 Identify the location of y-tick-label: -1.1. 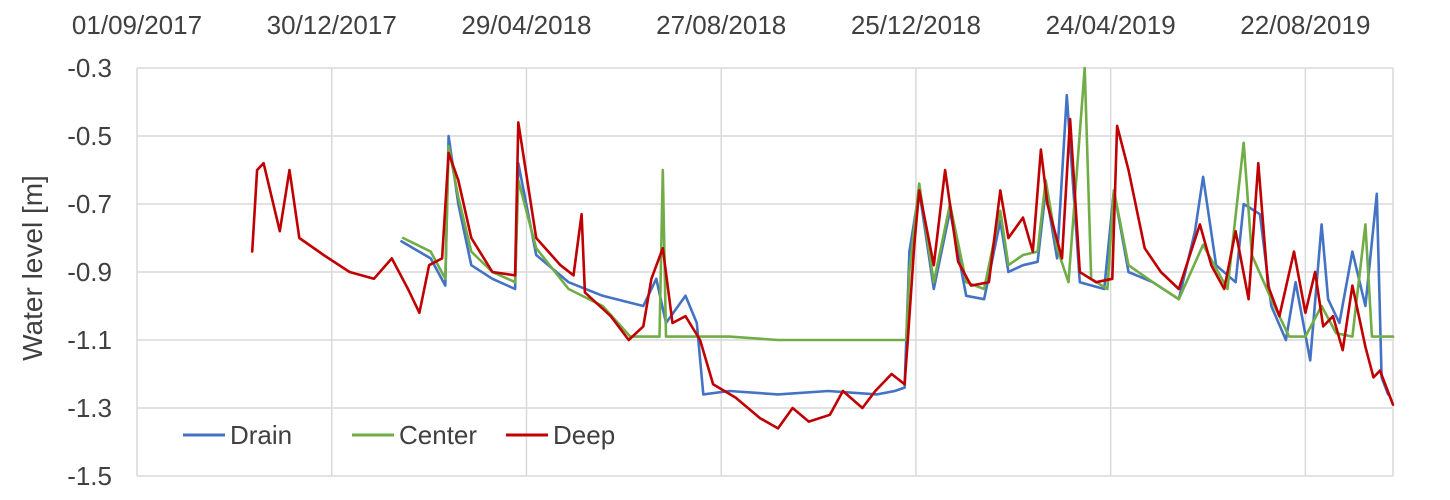
(89, 340).